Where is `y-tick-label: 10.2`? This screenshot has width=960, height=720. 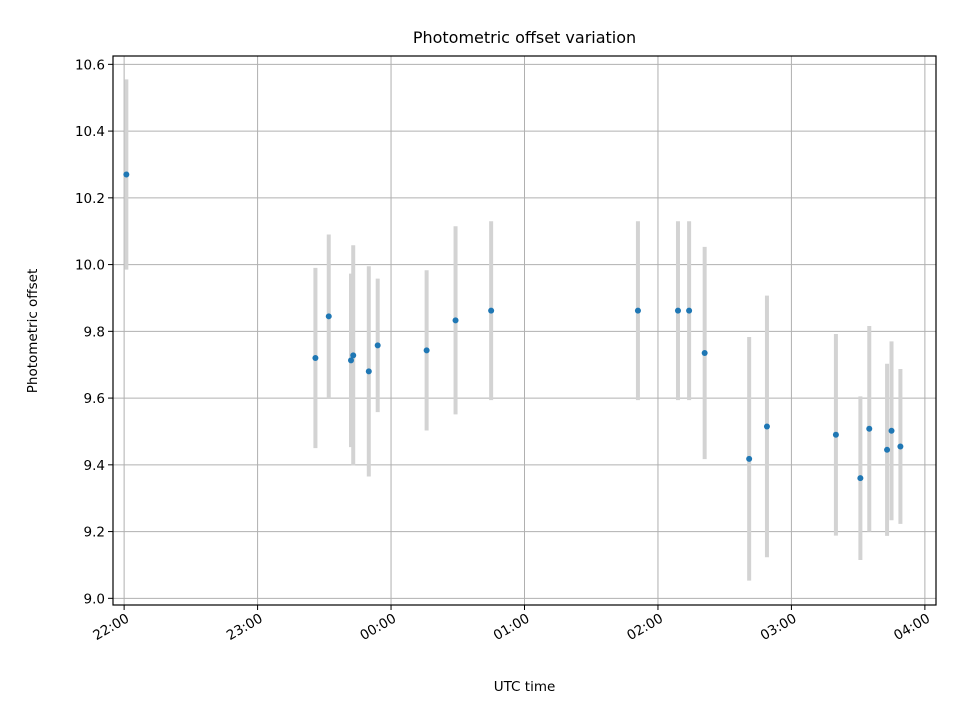
y-tick-label: 10.2 is located at coordinates (90, 199).